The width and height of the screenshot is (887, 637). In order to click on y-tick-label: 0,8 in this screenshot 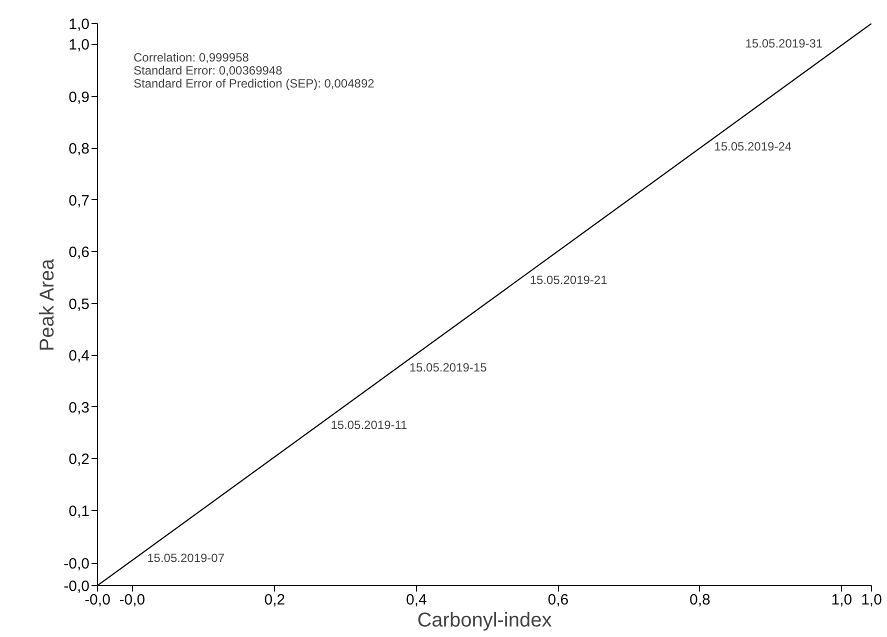, I will do `click(79, 149)`.